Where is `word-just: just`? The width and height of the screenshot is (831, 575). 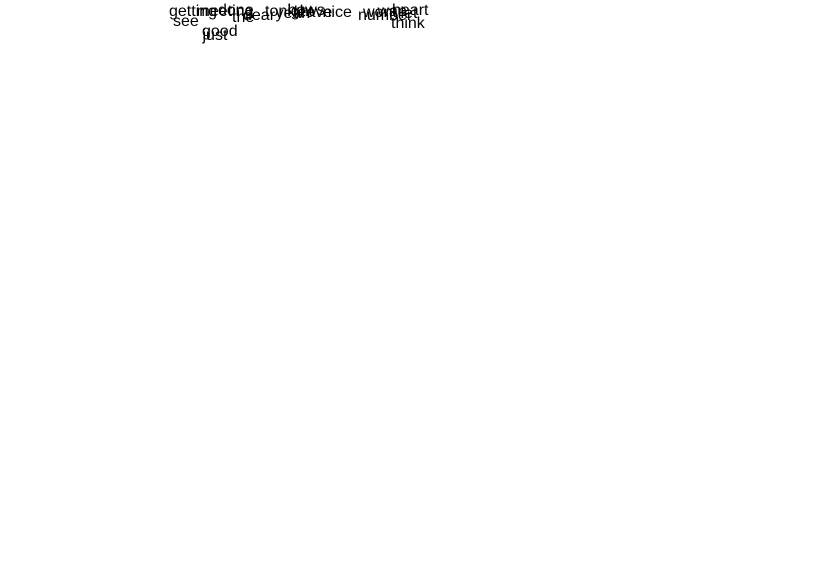 word-just: just is located at coordinates (215, 35).